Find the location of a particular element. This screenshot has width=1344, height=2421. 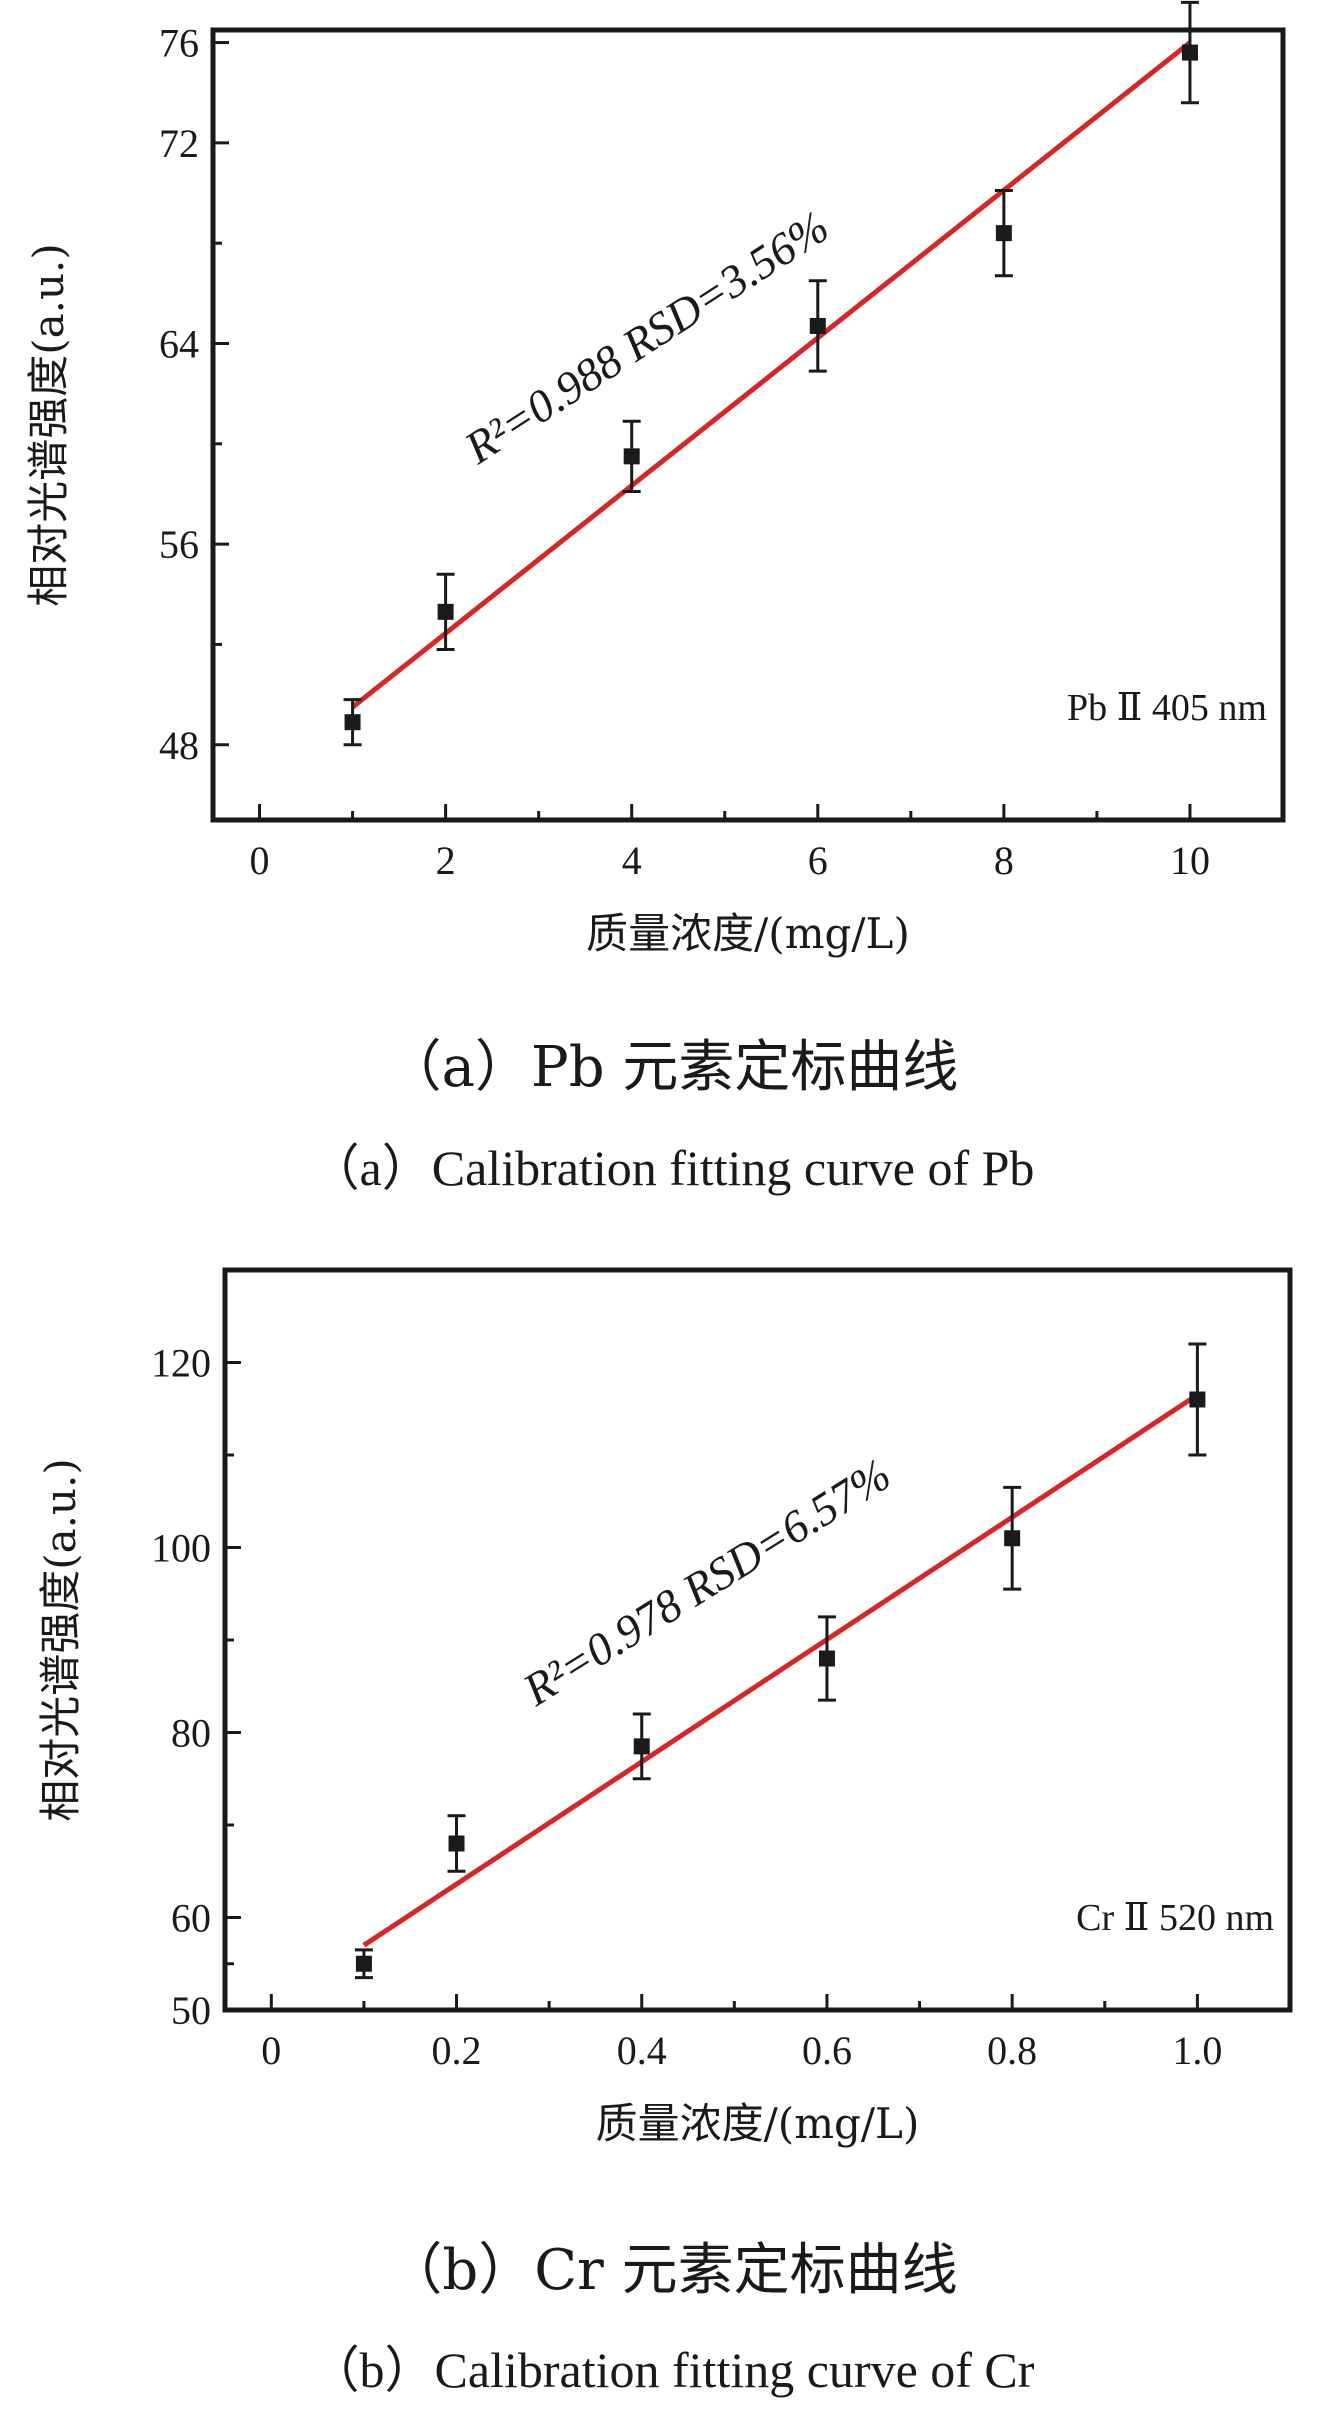

caption-a-cn: （a）Pb 元素定标曲线 is located at coordinates (672, 1067).